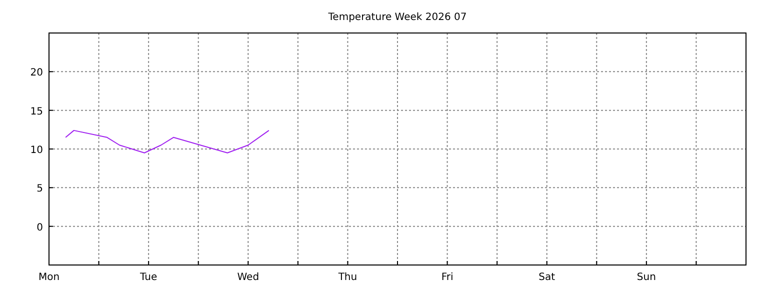  I want to click on x-tick-label: Thu, so click(347, 277).